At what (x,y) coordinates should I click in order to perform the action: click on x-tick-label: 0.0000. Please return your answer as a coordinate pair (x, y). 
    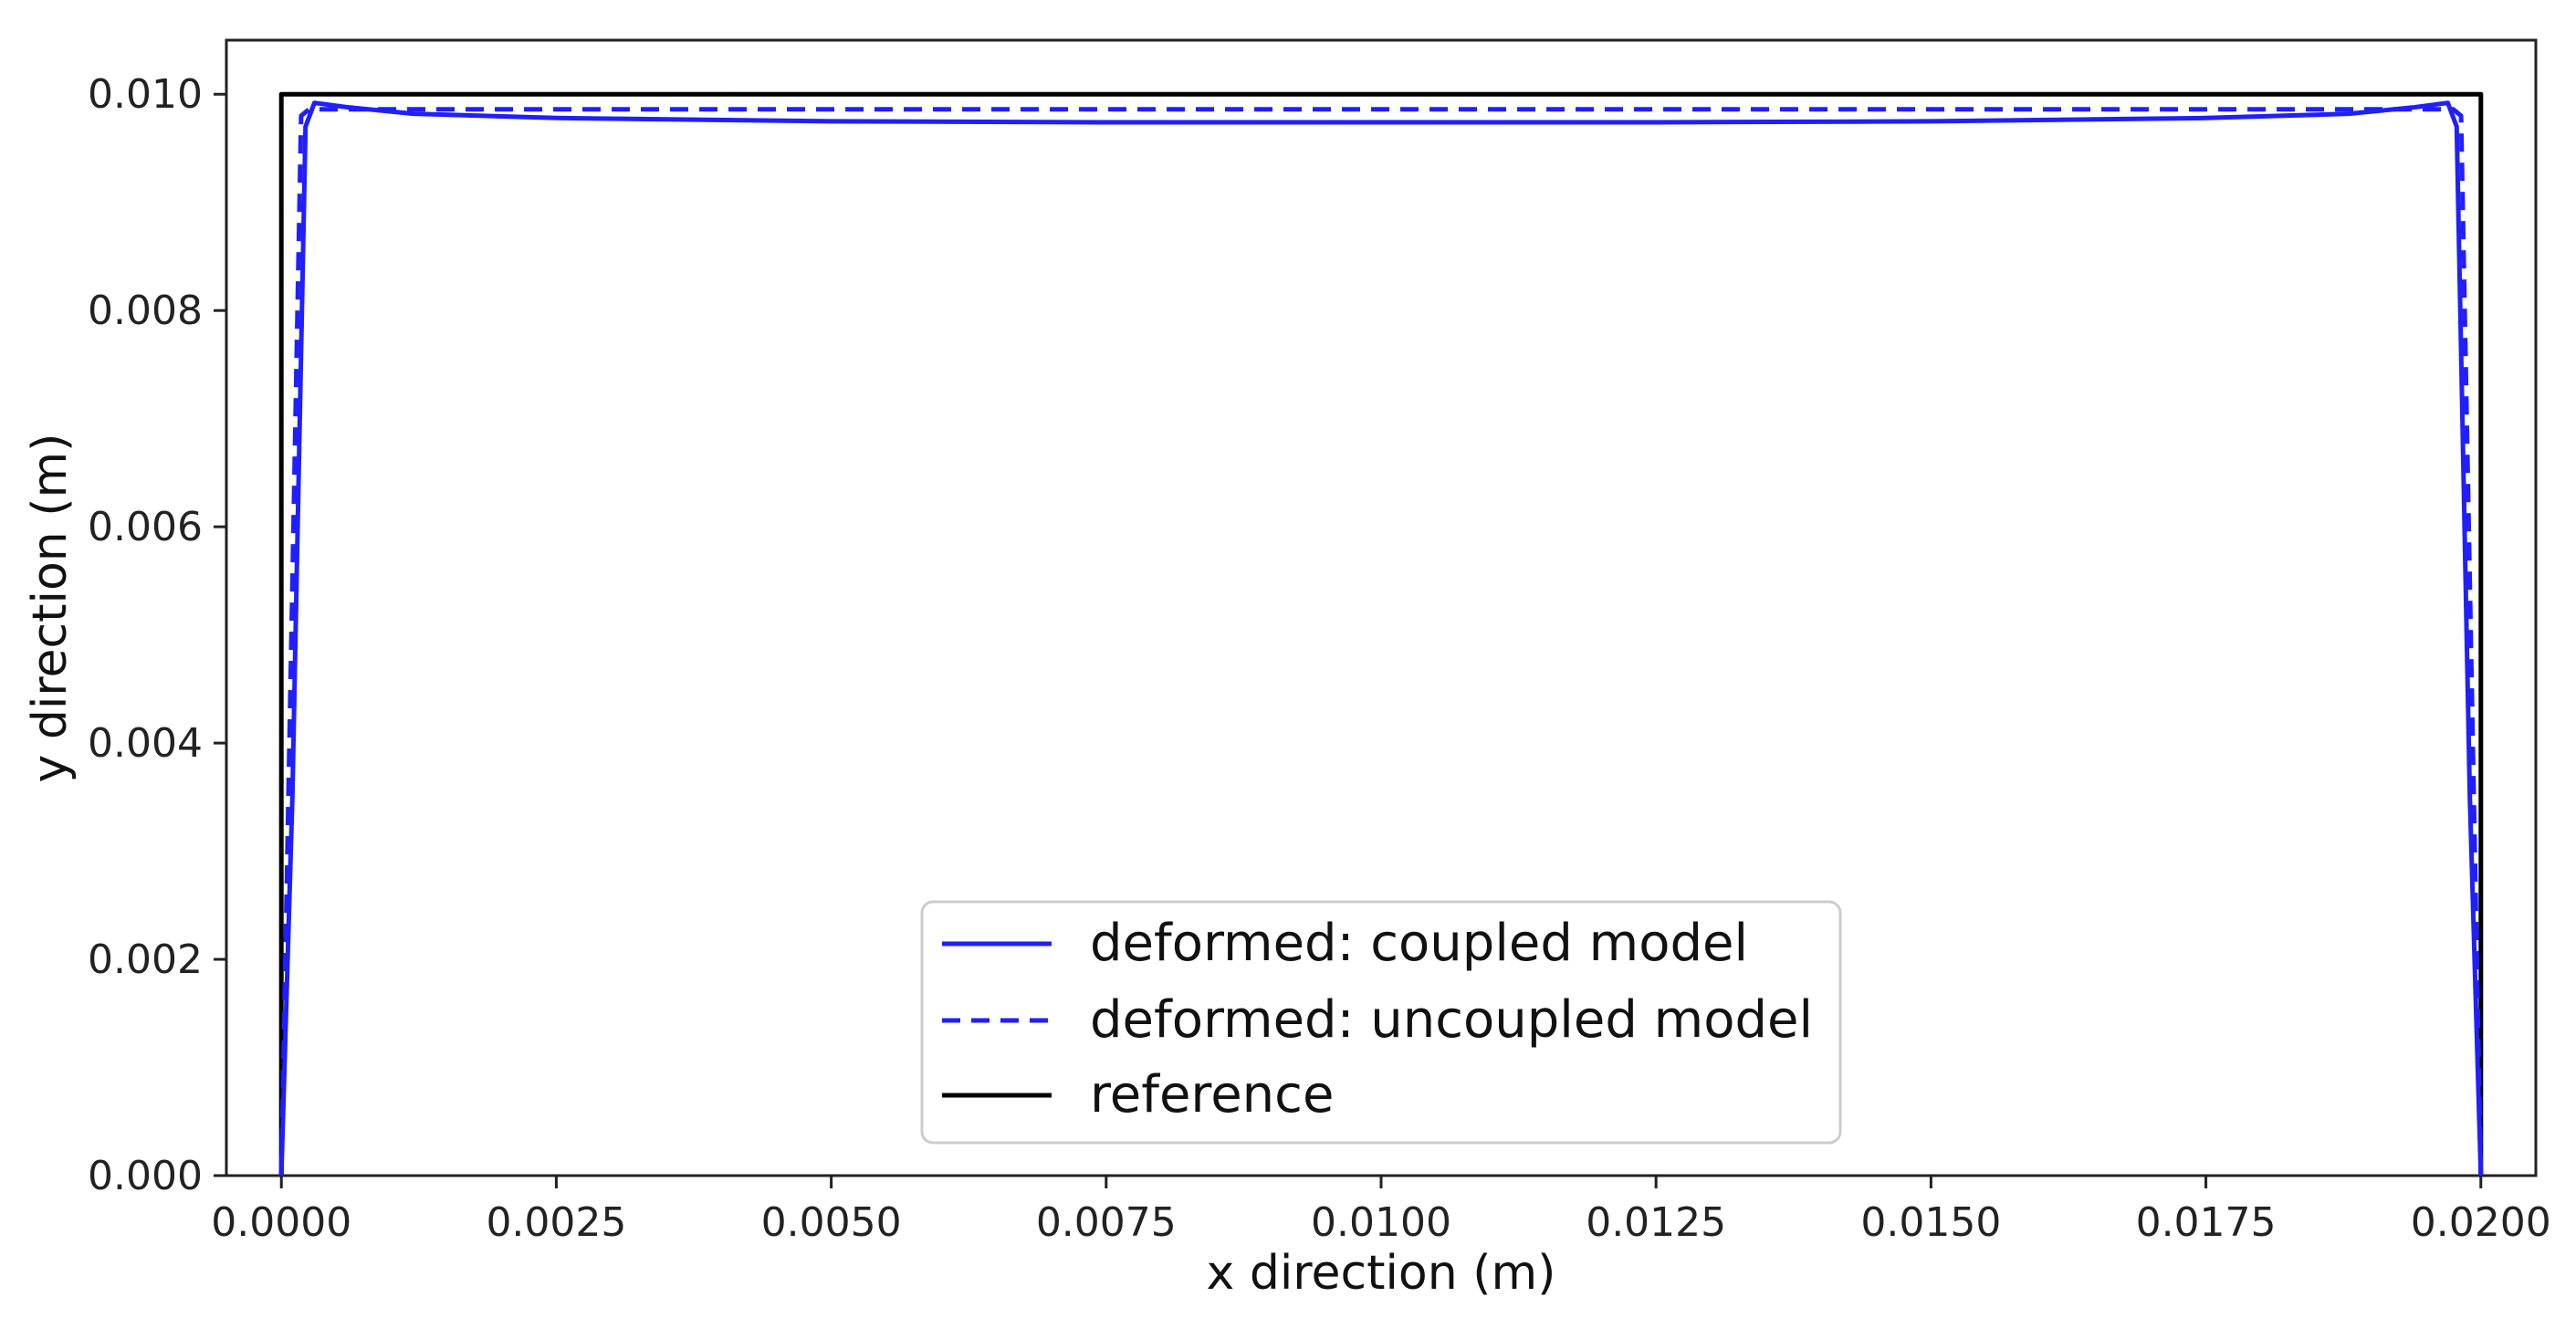
    Looking at the image, I should click on (281, 1222).